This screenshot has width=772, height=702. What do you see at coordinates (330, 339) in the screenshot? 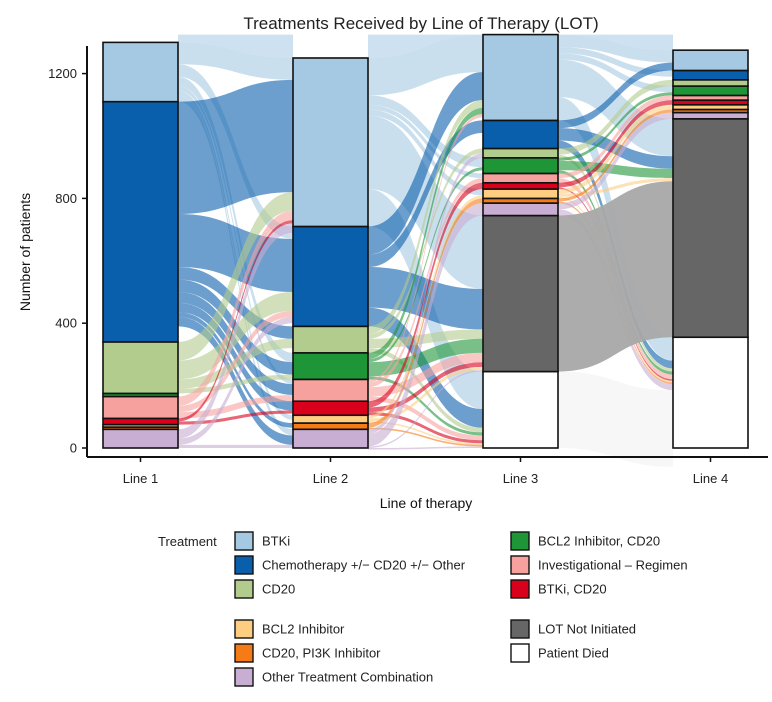
I see `node-cd20-line2` at bounding box center [330, 339].